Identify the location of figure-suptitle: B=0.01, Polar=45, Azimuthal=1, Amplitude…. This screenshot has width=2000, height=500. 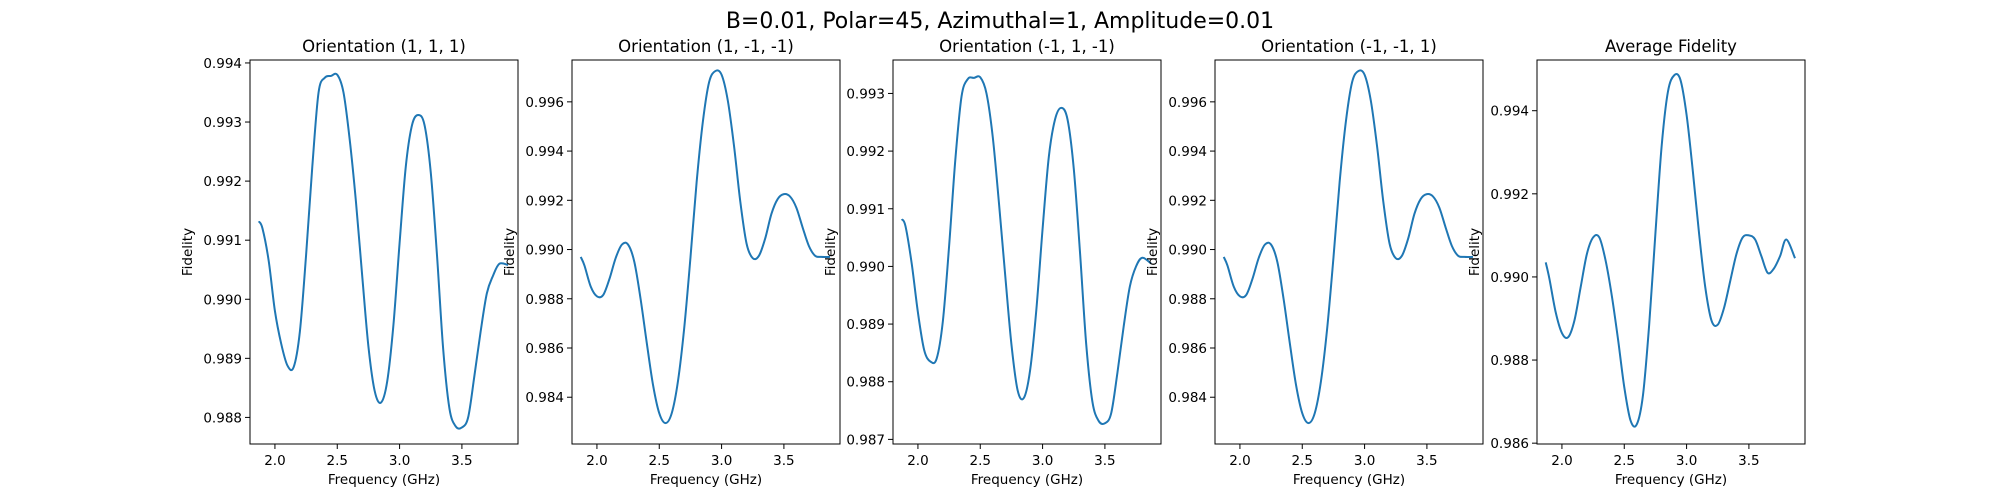
(1000, 21).